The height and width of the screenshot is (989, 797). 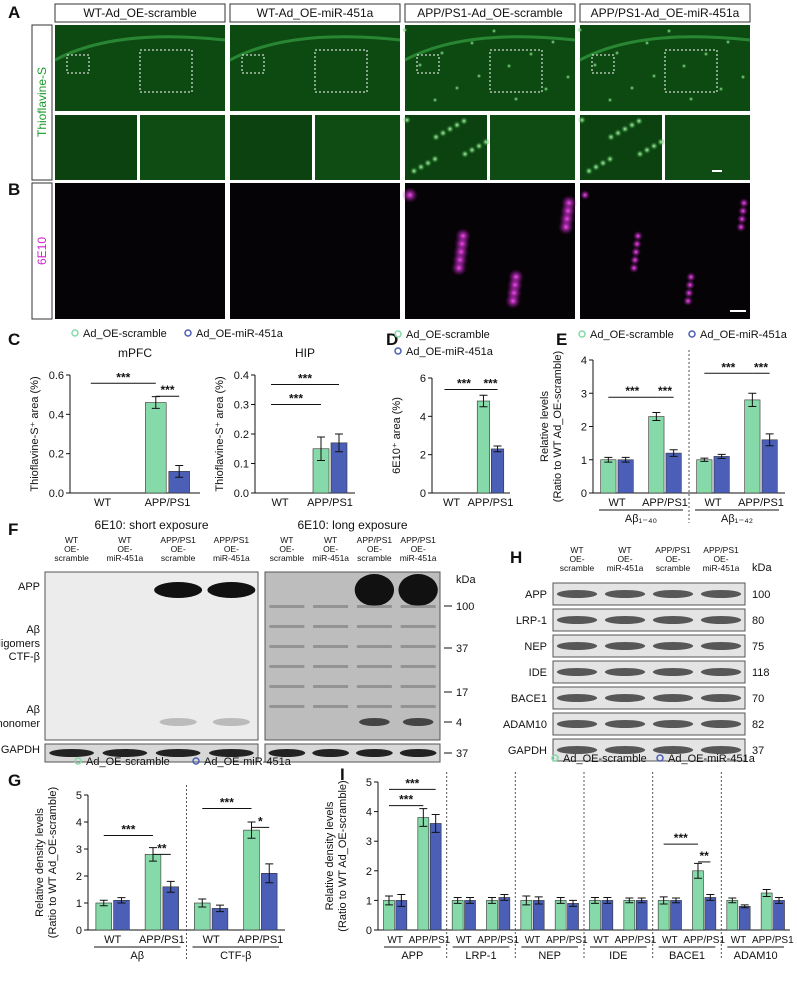 What do you see at coordinates (29, 587) in the screenshot?
I see `band-label: APP` at bounding box center [29, 587].